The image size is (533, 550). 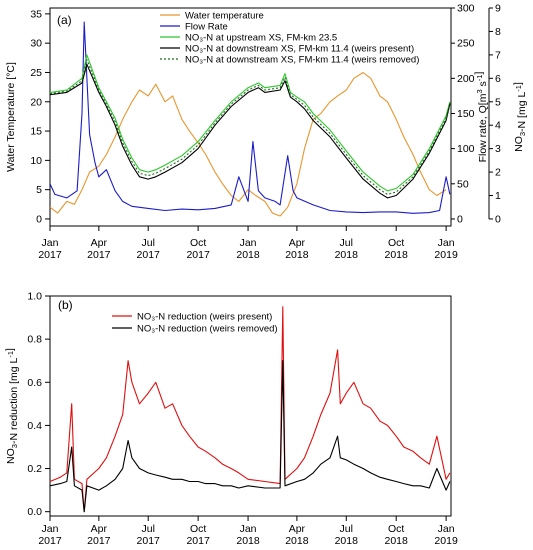 I want to click on y-left-tick-label: 5, so click(x=39, y=190).